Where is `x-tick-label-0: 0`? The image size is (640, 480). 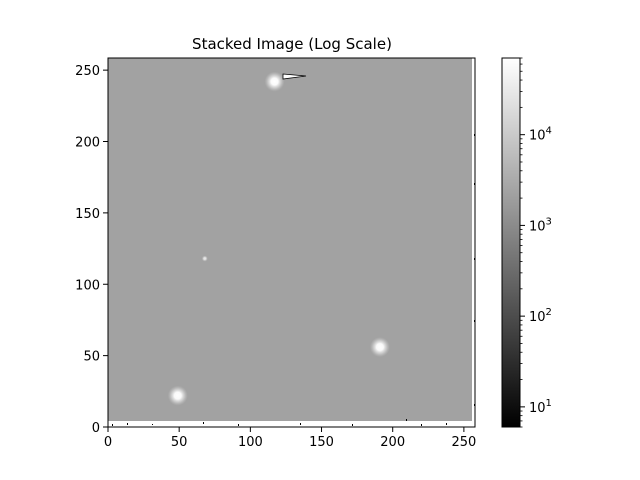
x-tick-label-0: 0 is located at coordinates (108, 442).